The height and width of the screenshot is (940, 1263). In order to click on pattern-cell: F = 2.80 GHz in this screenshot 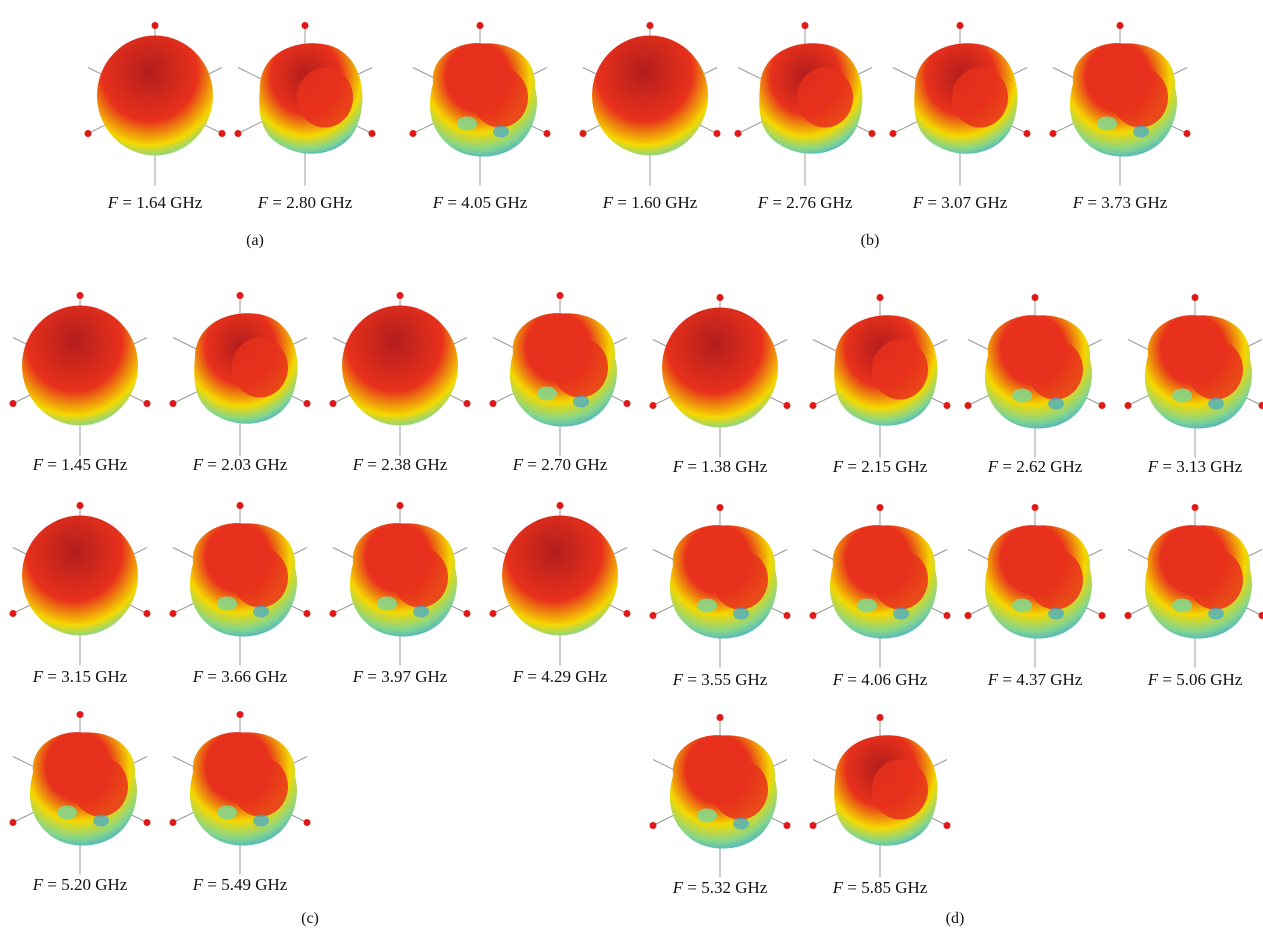, I will do `click(305, 118)`.